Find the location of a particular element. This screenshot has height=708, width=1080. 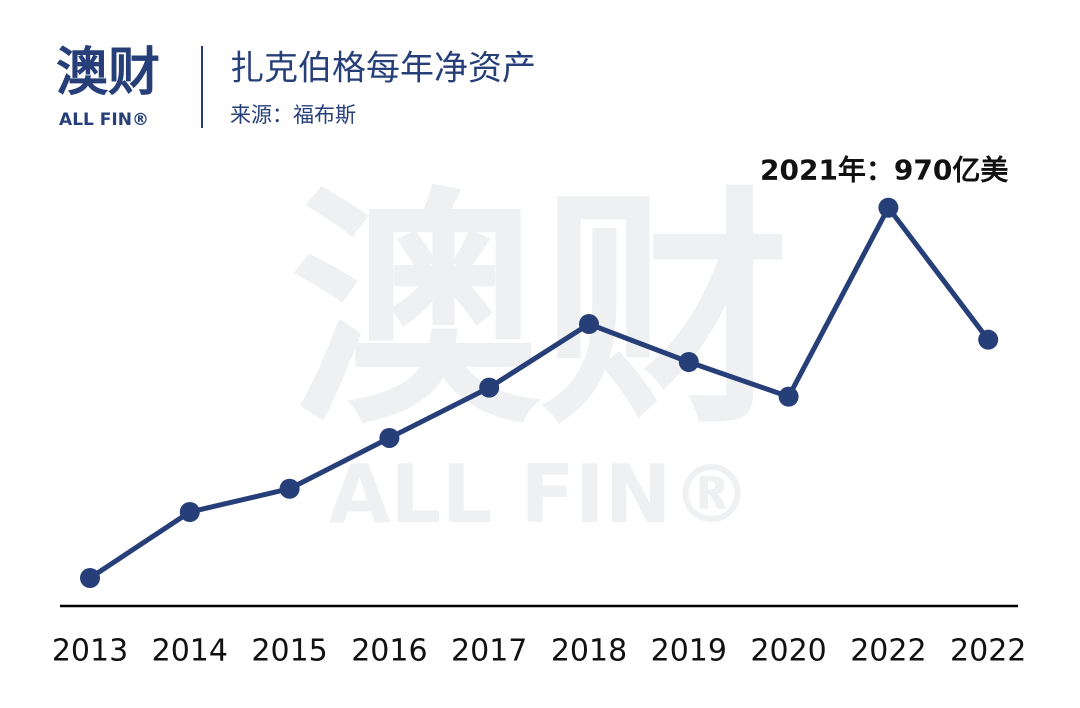

x-tick-label: 2016 is located at coordinates (389, 651).